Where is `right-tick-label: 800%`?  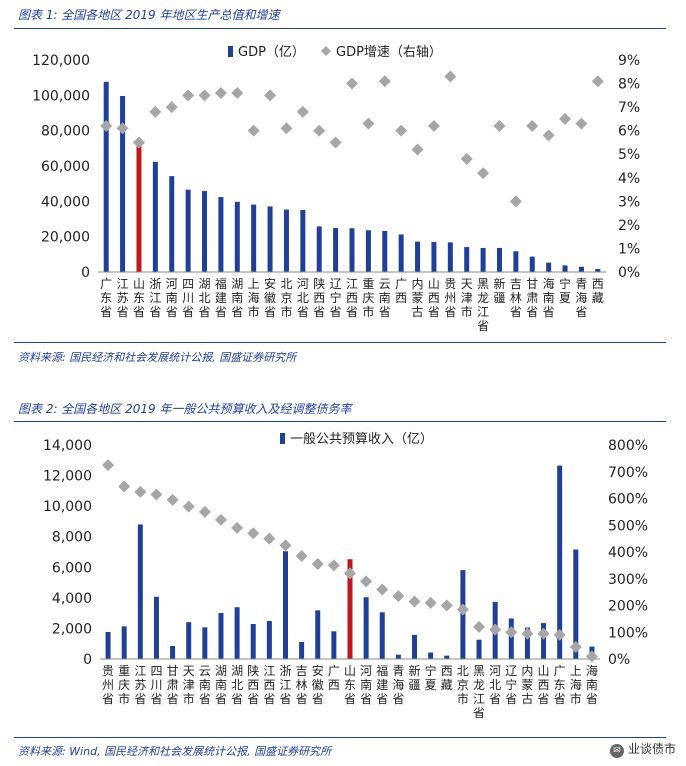 right-tick-label: 800% is located at coordinates (628, 446).